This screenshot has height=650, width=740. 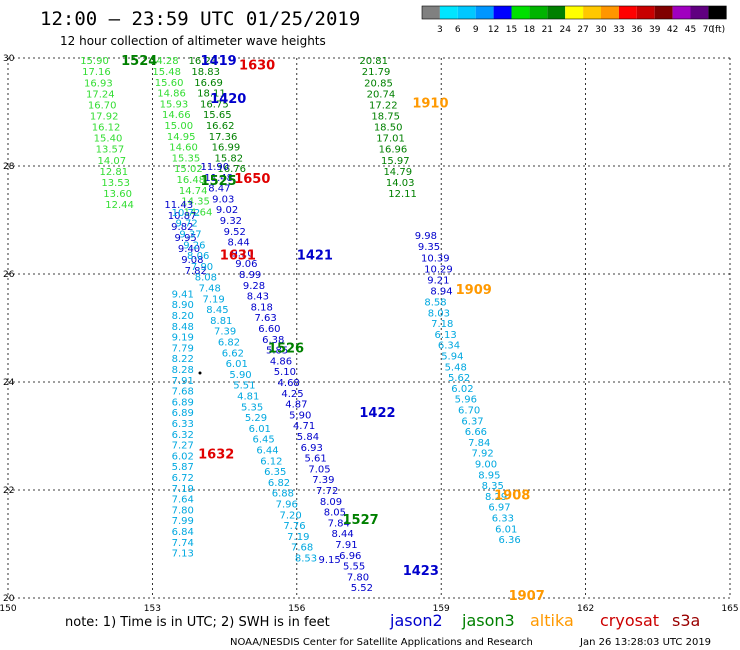 What do you see at coordinates (164, 61) in the screenshot?
I see `wave-height-value: 14.28` at bounding box center [164, 61].